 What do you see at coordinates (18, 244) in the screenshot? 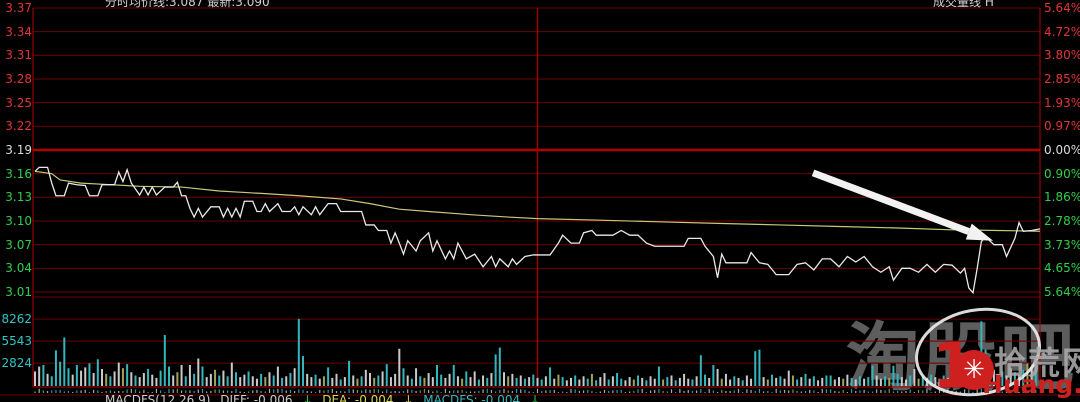
I see `price-axis-label: 3.07` at bounding box center [18, 244].